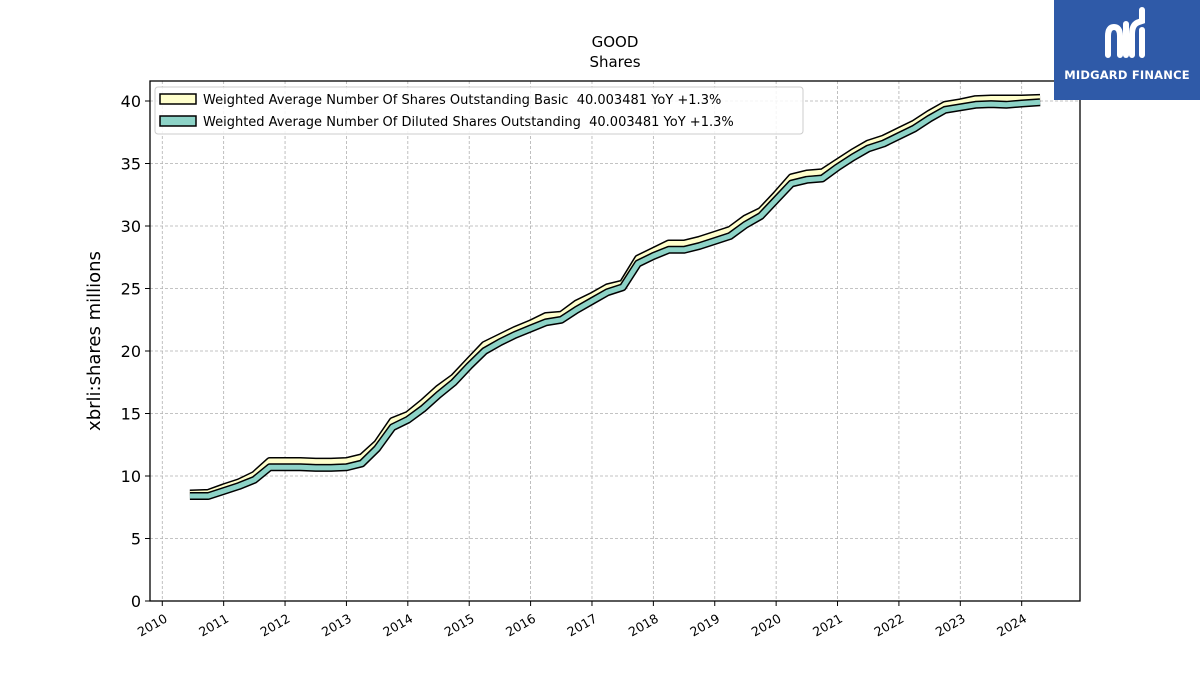 Image resolution: width=1200 pixels, height=675 pixels. I want to click on x-tick-label: 2017, so click(581, 625).